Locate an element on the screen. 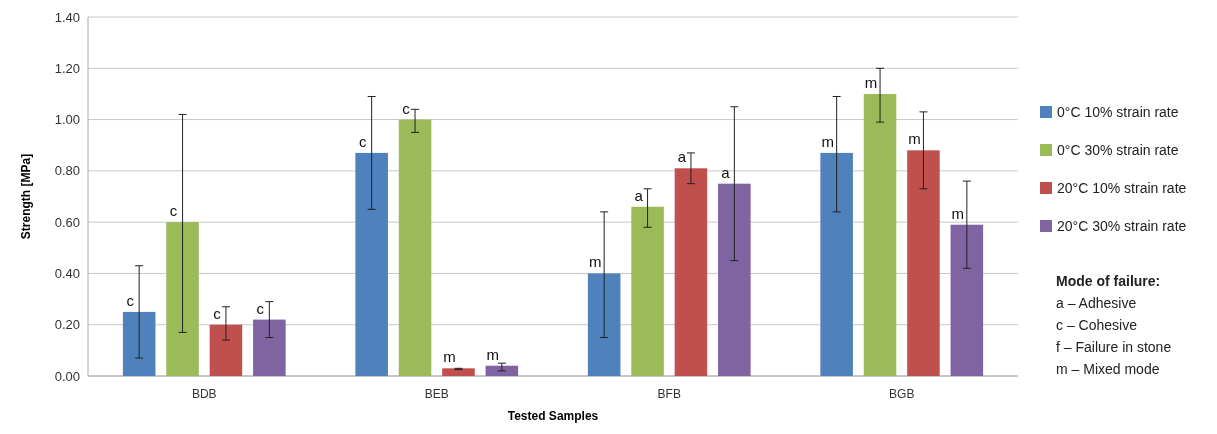 The height and width of the screenshot is (434, 1217). y-tick-label: 0.60 is located at coordinates (67, 222).